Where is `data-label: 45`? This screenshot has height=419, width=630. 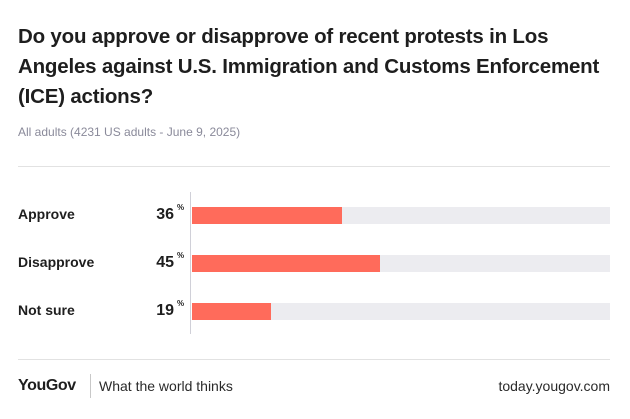
data-label: 45 is located at coordinates (165, 262).